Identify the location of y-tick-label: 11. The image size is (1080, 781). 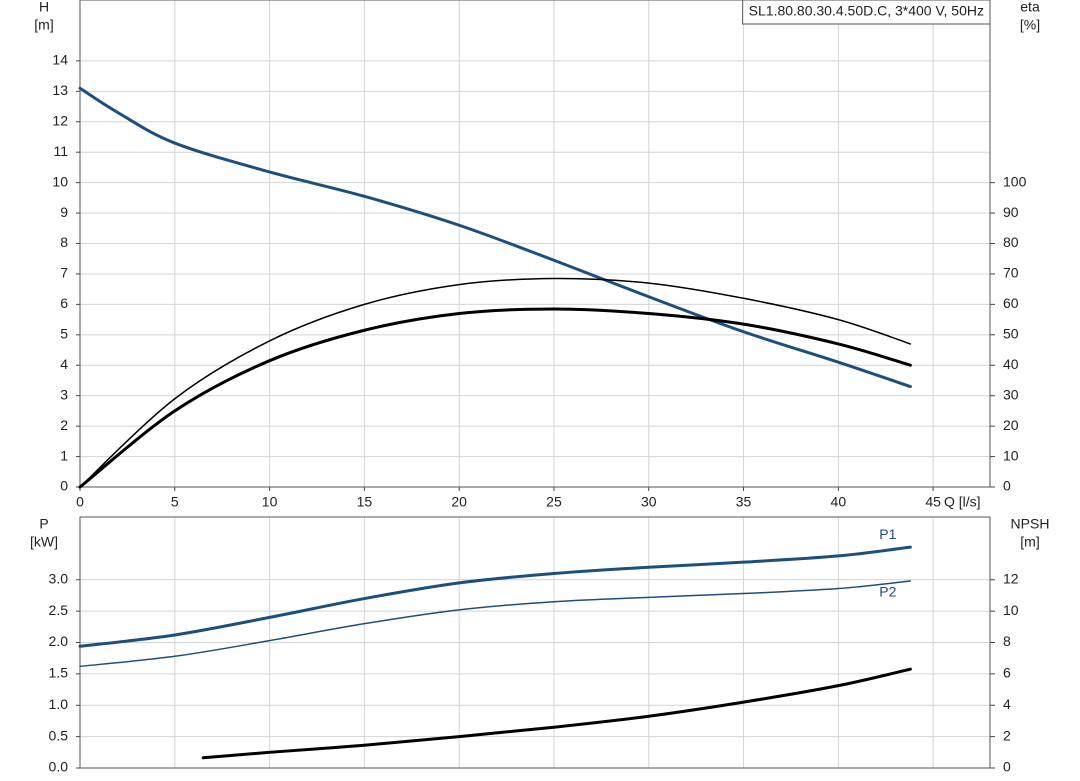
(60, 151).